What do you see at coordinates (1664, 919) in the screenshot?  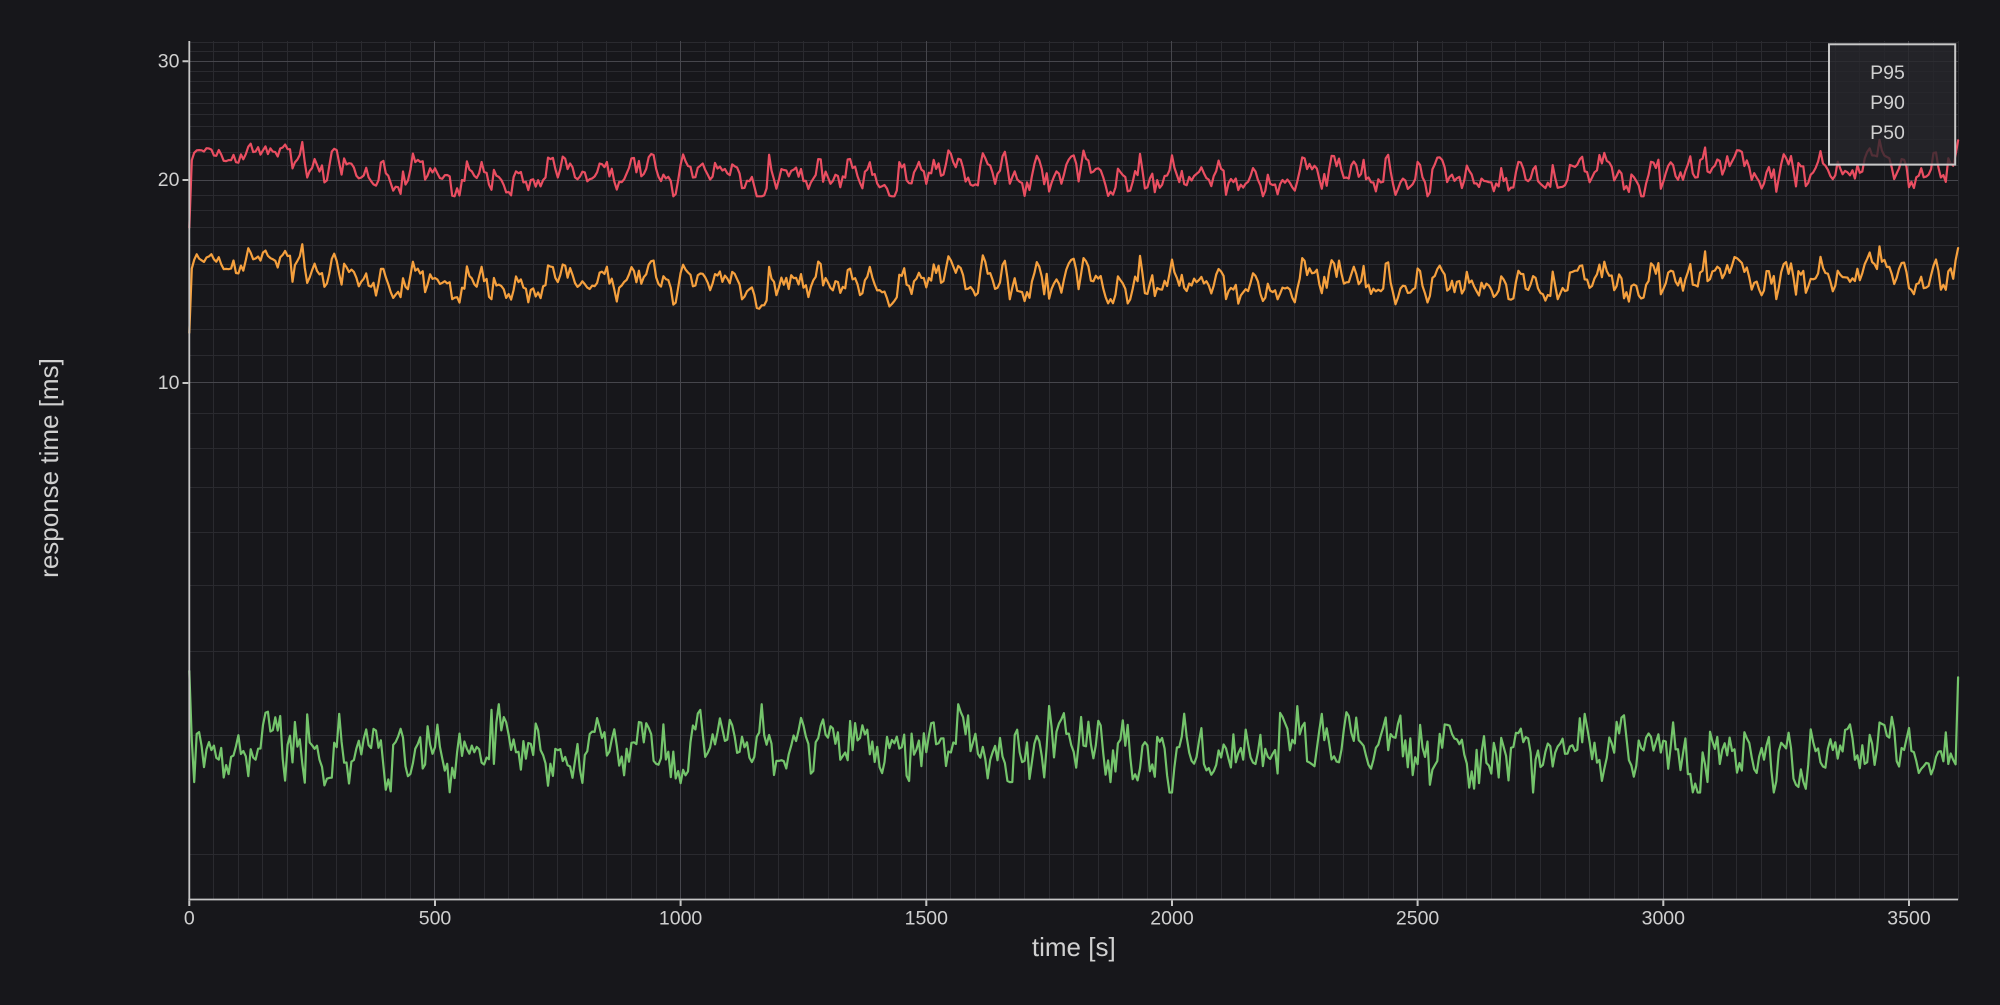 I see `svg-text: 3000` at bounding box center [1664, 919].